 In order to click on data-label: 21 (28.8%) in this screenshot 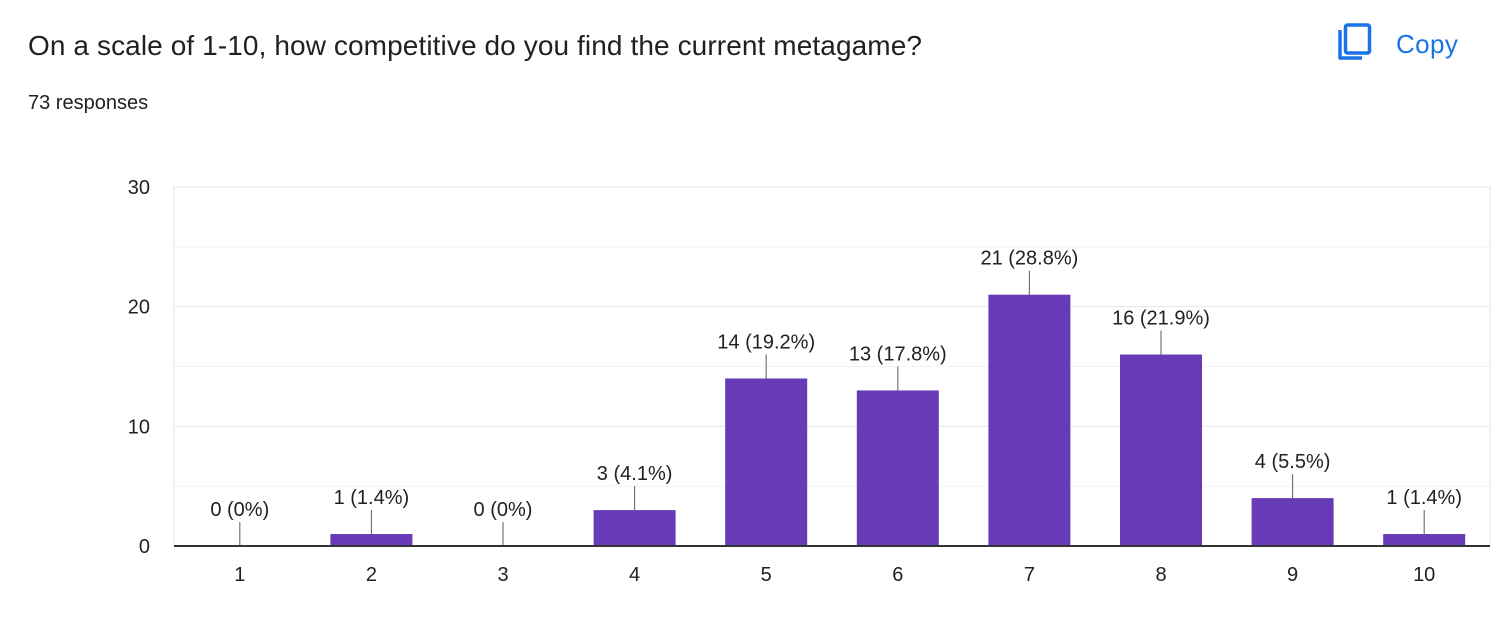, I will do `click(1029, 259)`.